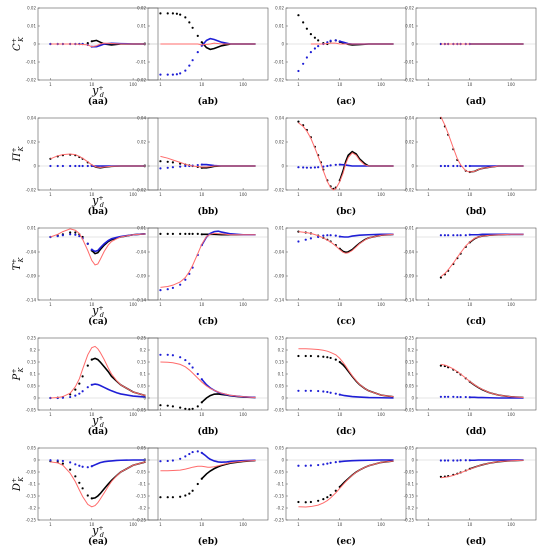 The image size is (547, 550). What do you see at coordinates (279, 141) in the screenshot?
I see `y-tick-label: 0.02` at bounding box center [279, 141].